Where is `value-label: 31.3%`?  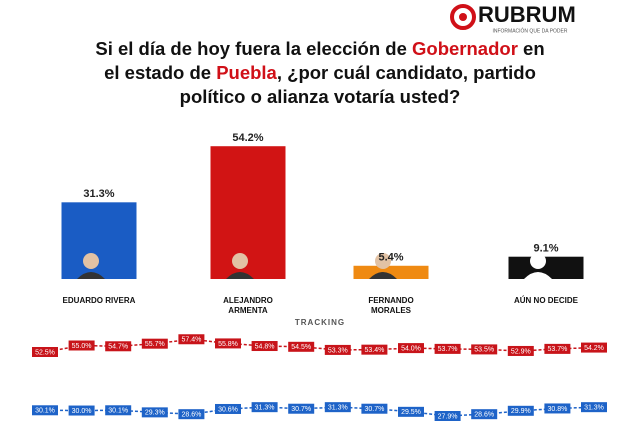
value-label: 31.3% is located at coordinates (98, 194).